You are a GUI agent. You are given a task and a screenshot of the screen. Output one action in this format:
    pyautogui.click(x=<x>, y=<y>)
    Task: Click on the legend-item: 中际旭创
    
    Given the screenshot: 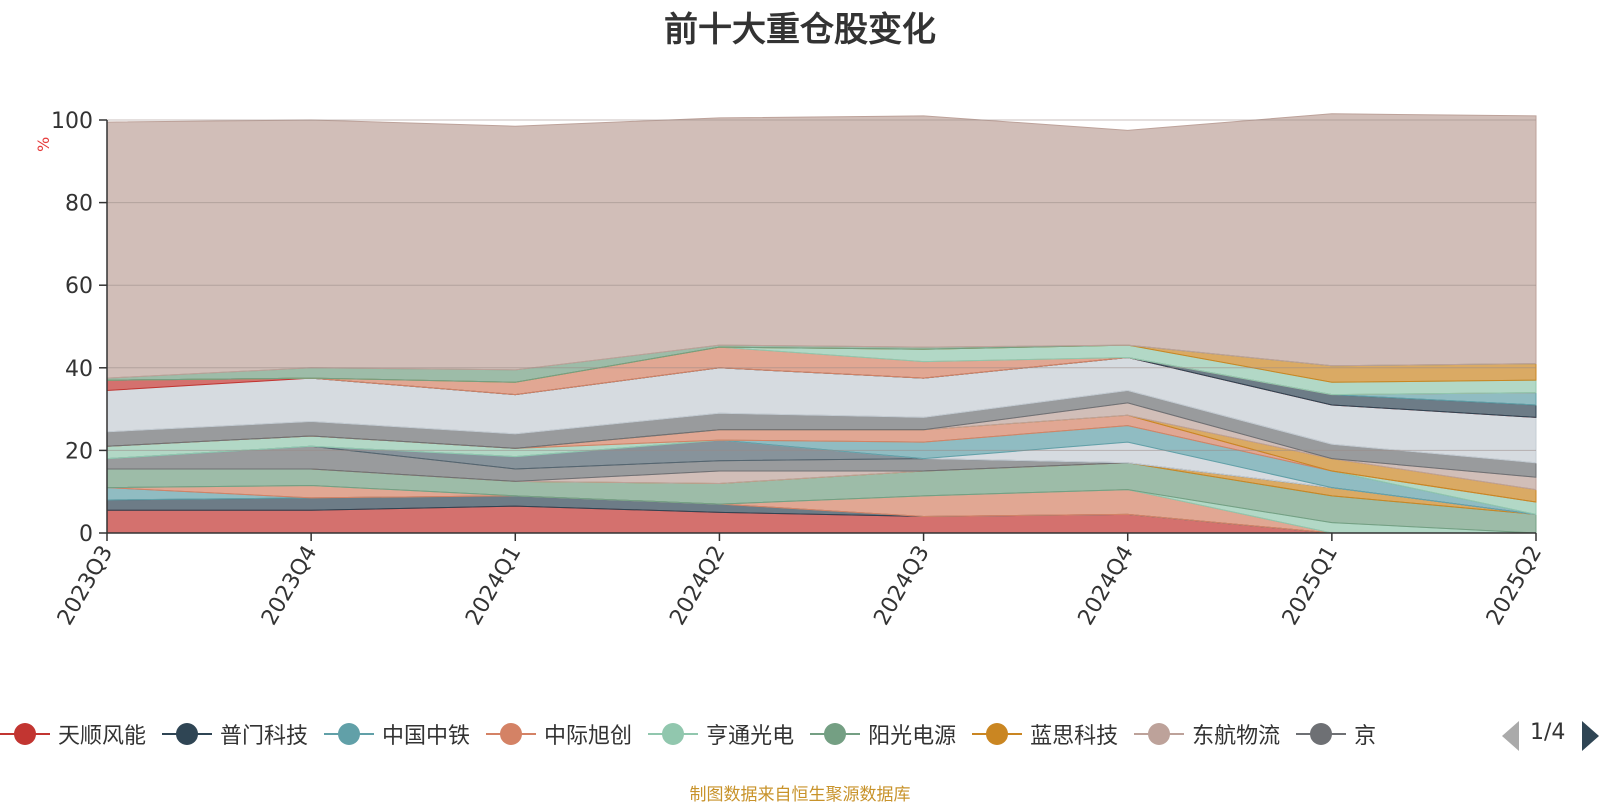 What is the action you would take?
    pyautogui.click(x=559, y=734)
    